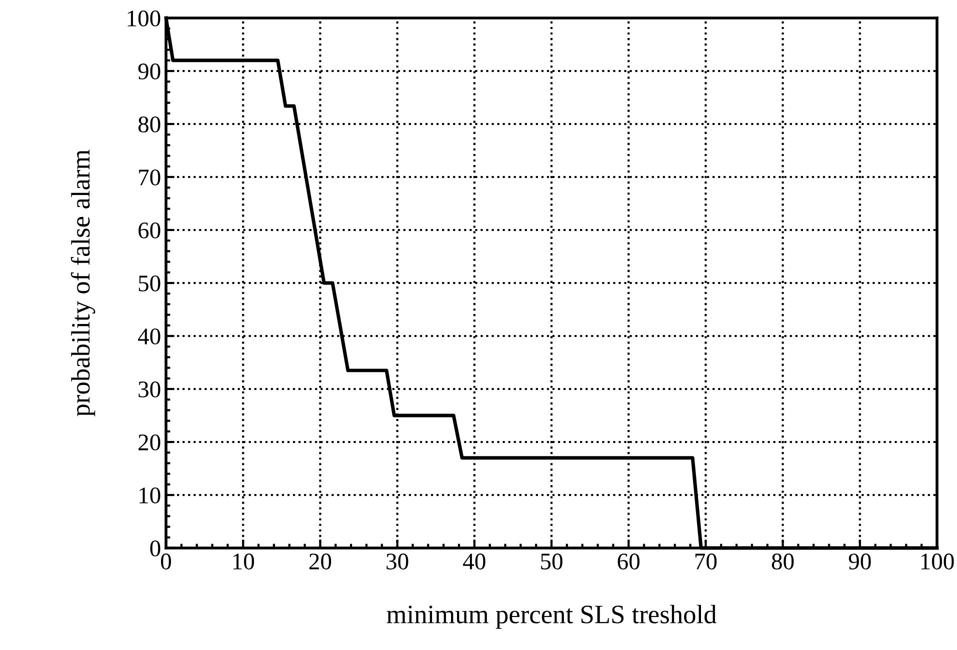  Describe the element at coordinates (150, 495) in the screenshot. I see `y-tick-label: 10` at that location.